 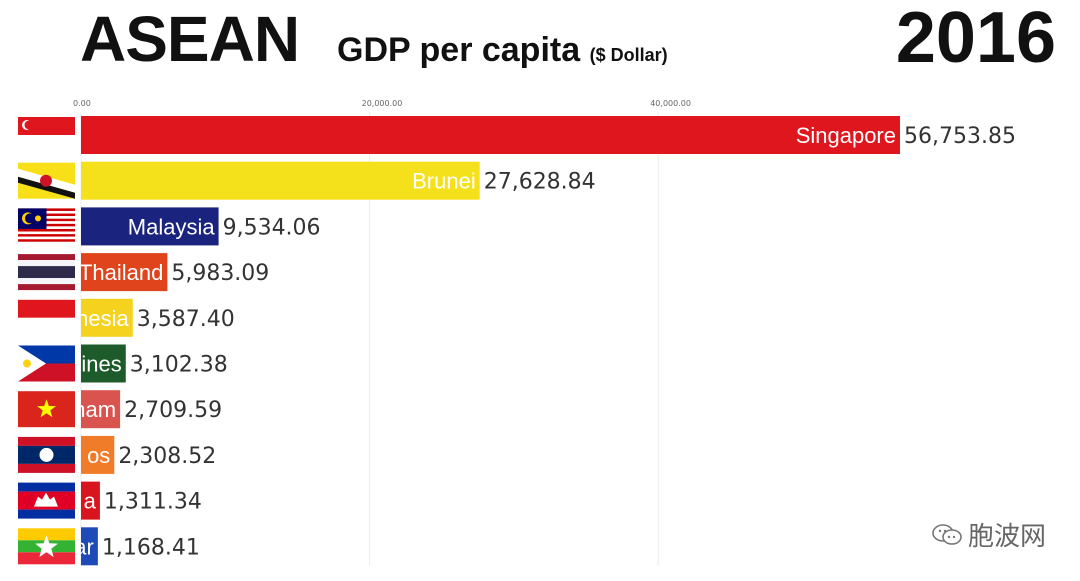 What do you see at coordinates (172, 226) in the screenshot?
I see `bar-label: Malaysia` at bounding box center [172, 226].